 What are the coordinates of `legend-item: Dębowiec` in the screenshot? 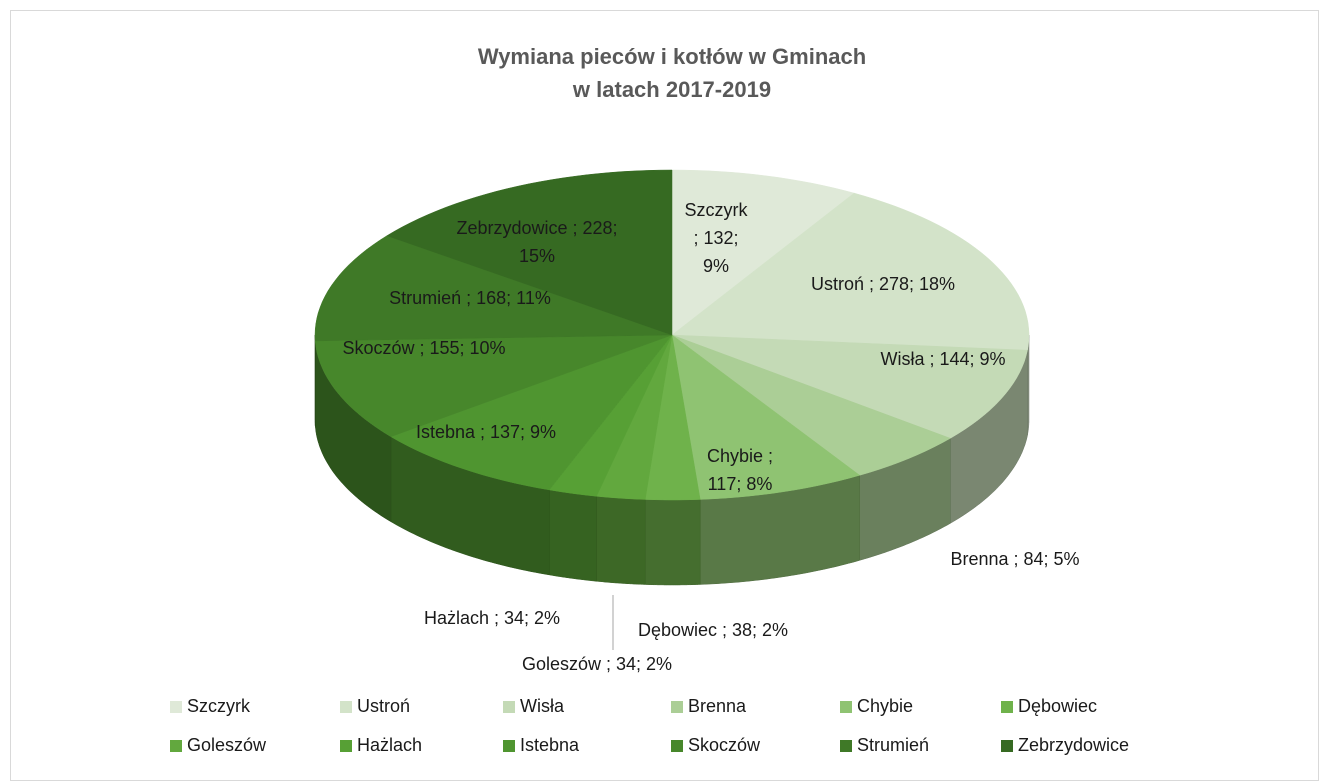 It's located at (1049, 706).